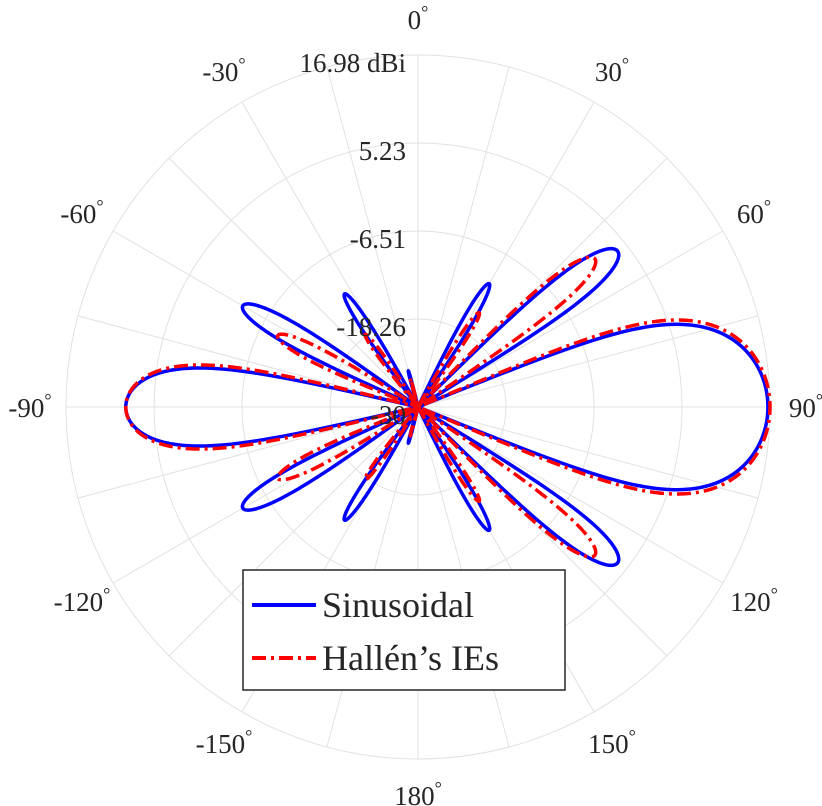  What do you see at coordinates (378, 239) in the screenshot?
I see `radial-tick-label: -6.51` at bounding box center [378, 239].